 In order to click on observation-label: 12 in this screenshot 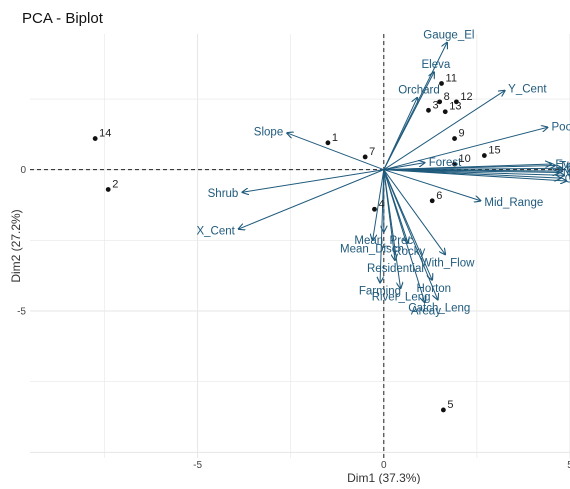, I will do `click(466, 97)`.